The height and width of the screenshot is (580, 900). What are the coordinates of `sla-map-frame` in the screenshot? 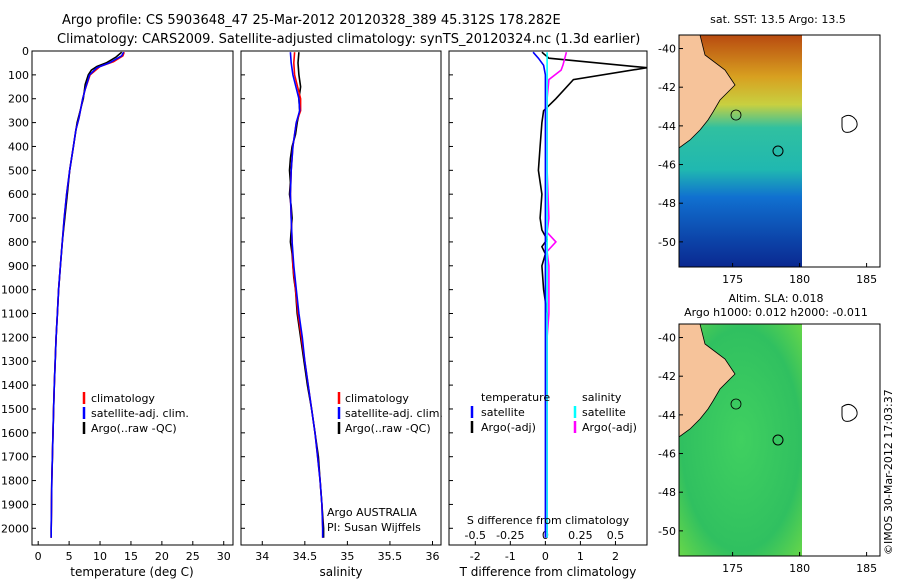 It's located at (779, 440).